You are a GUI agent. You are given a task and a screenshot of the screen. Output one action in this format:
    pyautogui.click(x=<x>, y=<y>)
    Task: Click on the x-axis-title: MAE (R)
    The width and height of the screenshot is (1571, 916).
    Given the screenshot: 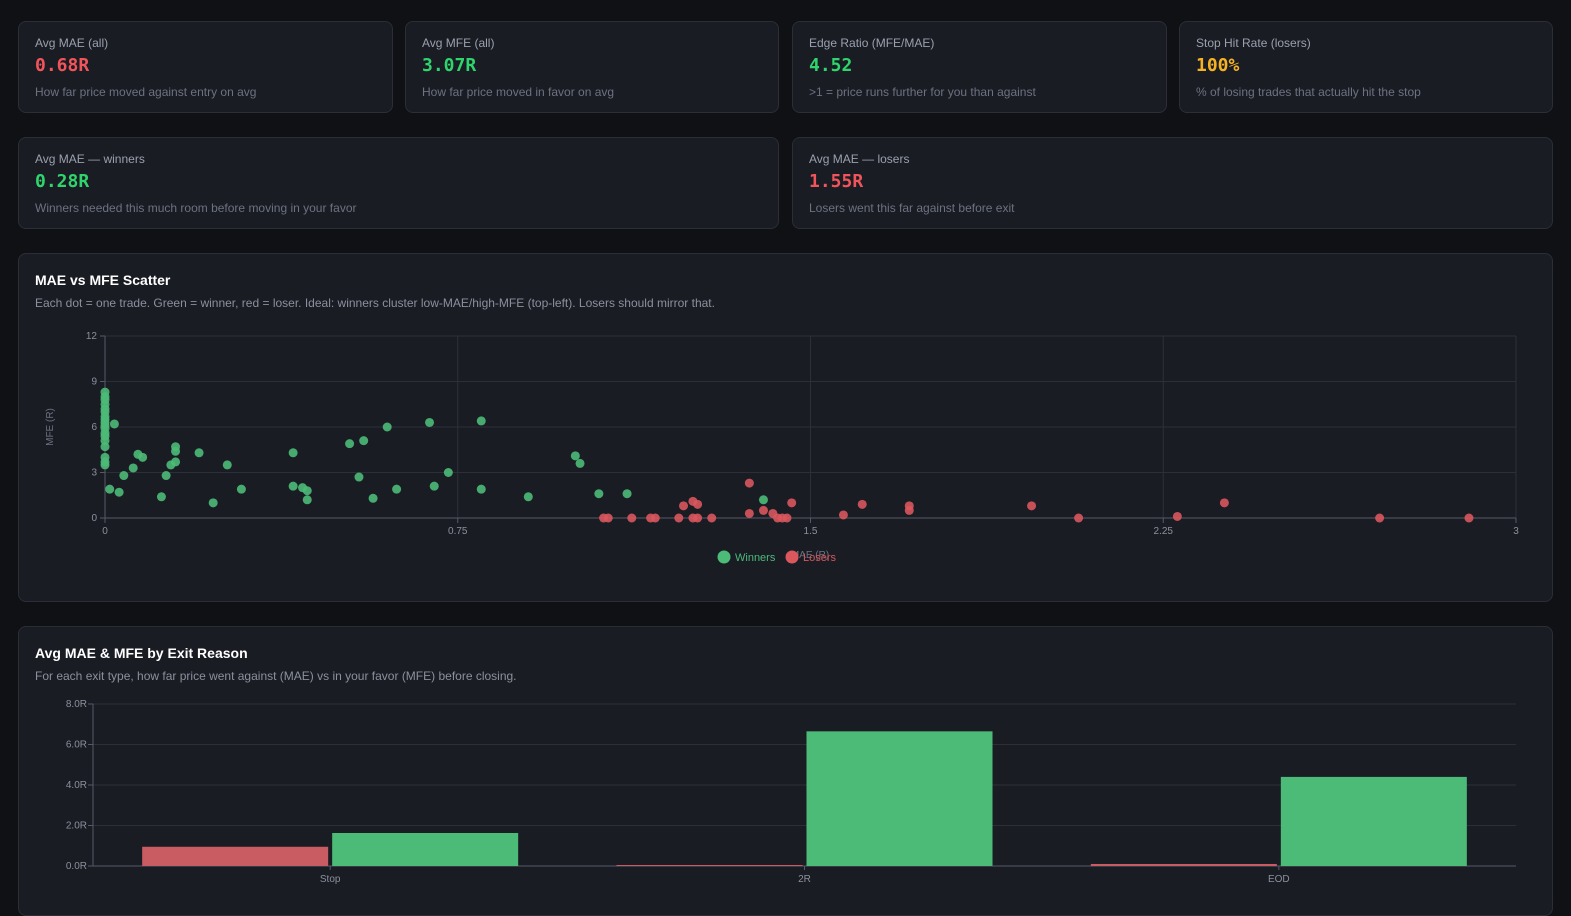 What is the action you would take?
    pyautogui.click(x=810, y=555)
    